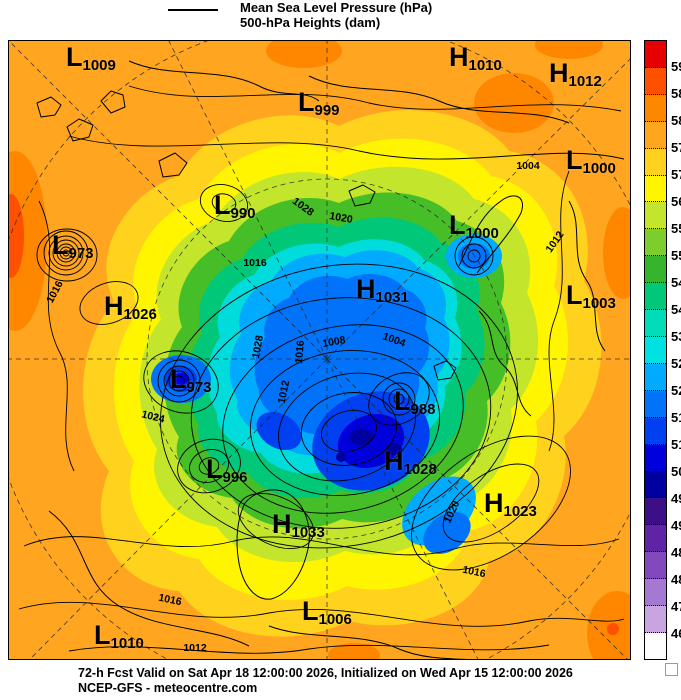  I want to click on contour-label: 1016, so click(255, 263).